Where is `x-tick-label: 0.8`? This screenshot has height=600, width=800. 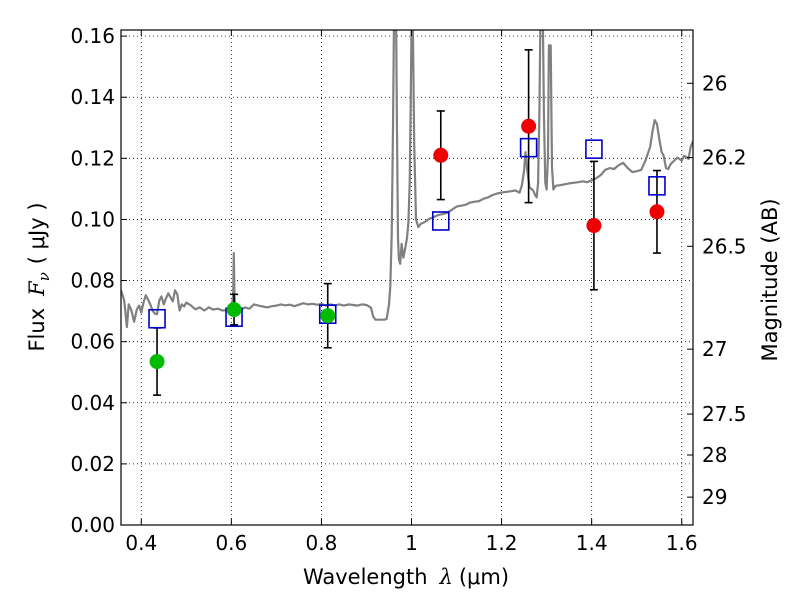 x-tick-label: 0.8 is located at coordinates (322, 543).